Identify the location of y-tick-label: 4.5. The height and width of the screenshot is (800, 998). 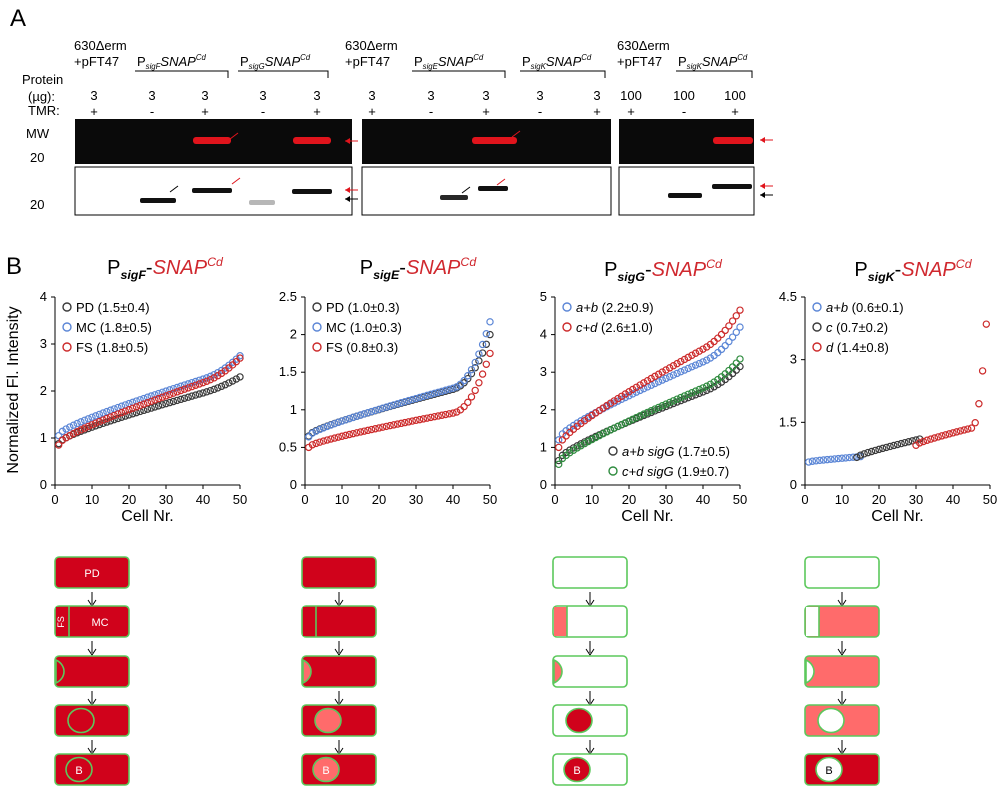
(788, 296).